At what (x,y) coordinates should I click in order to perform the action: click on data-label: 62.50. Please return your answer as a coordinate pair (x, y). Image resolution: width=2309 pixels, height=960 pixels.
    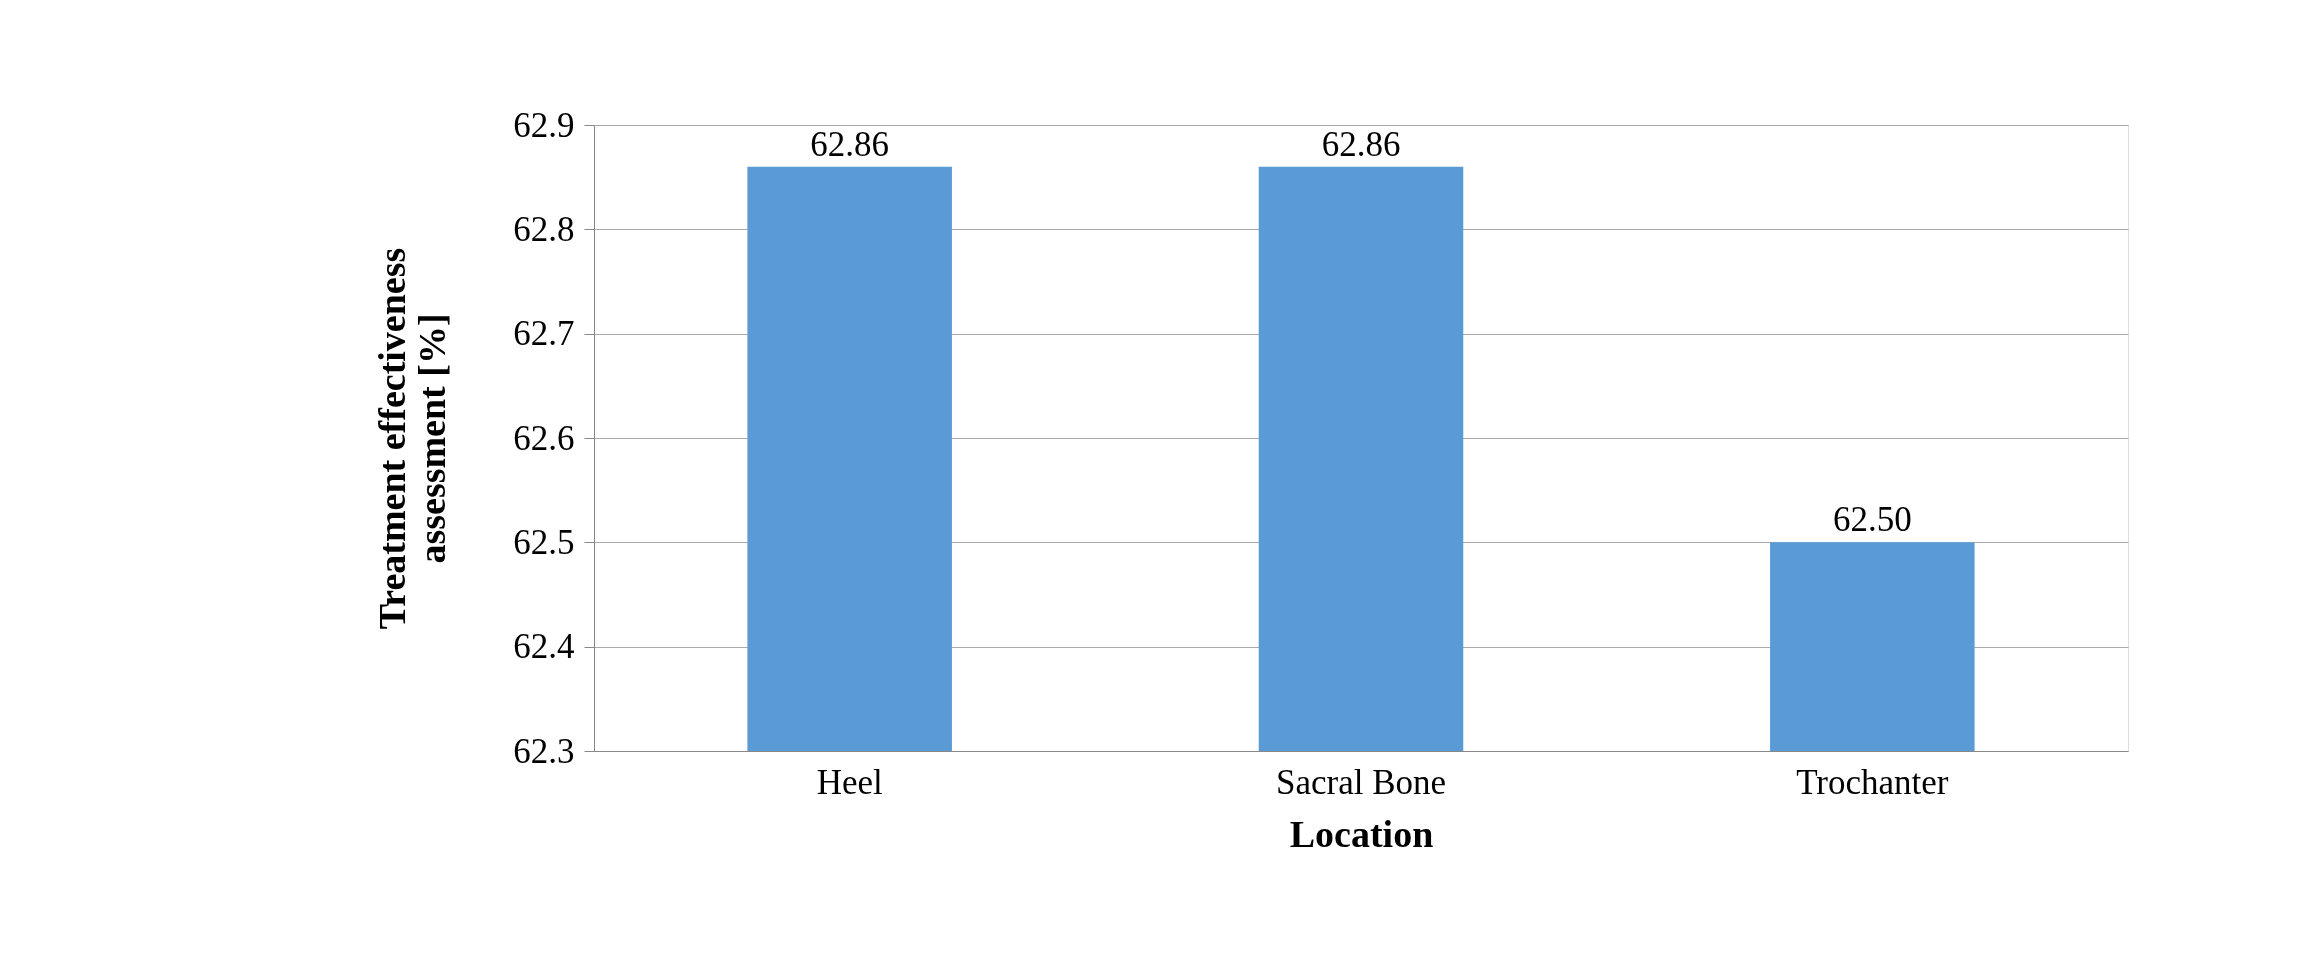
    Looking at the image, I should click on (1872, 520).